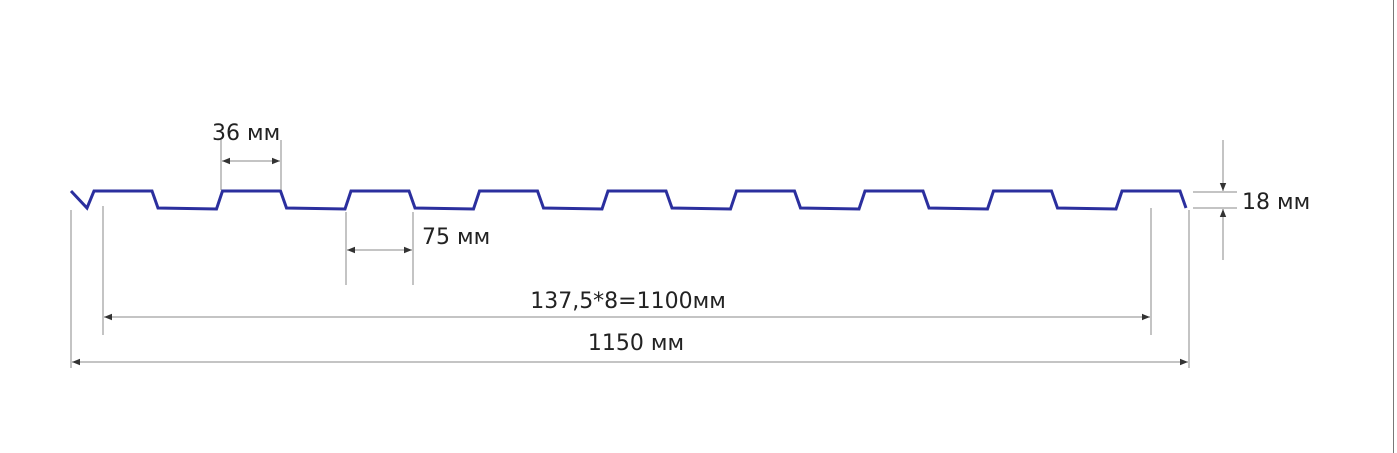 The height and width of the screenshot is (453, 1397). Describe the element at coordinates (628, 301) in the screenshot. I see `useful-width-label: 137,5*8=1100мм` at that location.